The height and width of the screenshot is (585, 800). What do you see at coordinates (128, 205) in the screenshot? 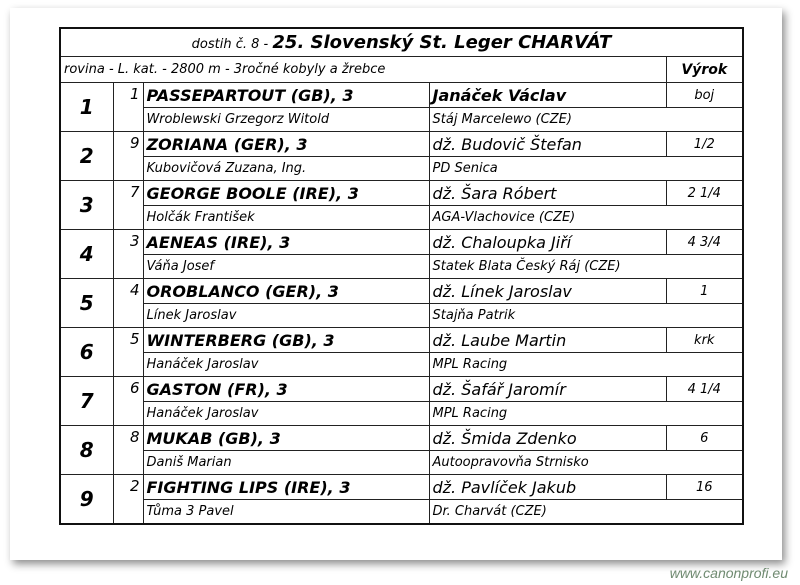
I see `start-number: 7` at bounding box center [128, 205].